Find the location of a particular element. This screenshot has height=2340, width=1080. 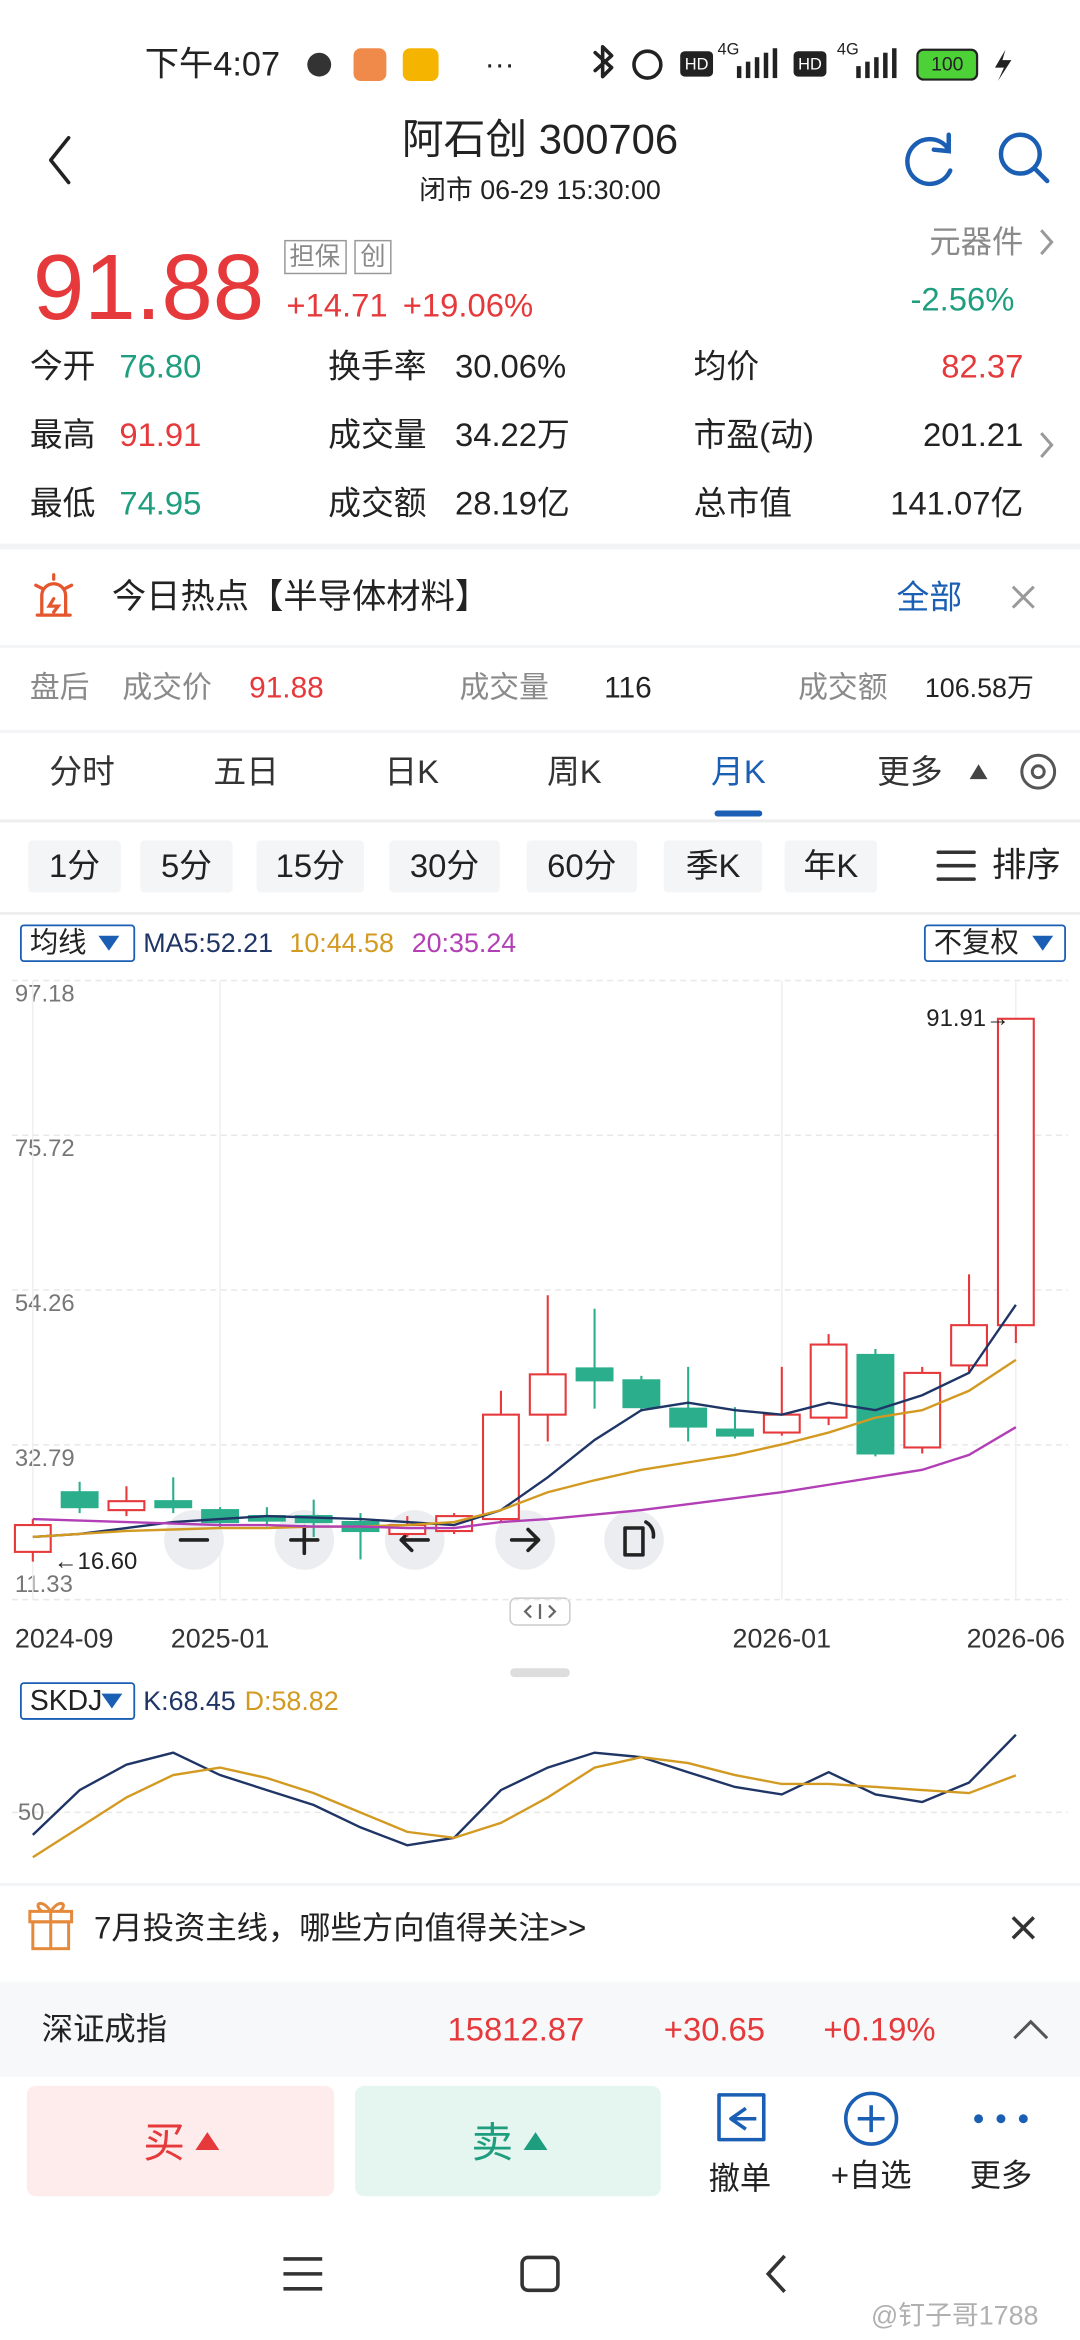

sell-button is located at coordinates (508, 2141).